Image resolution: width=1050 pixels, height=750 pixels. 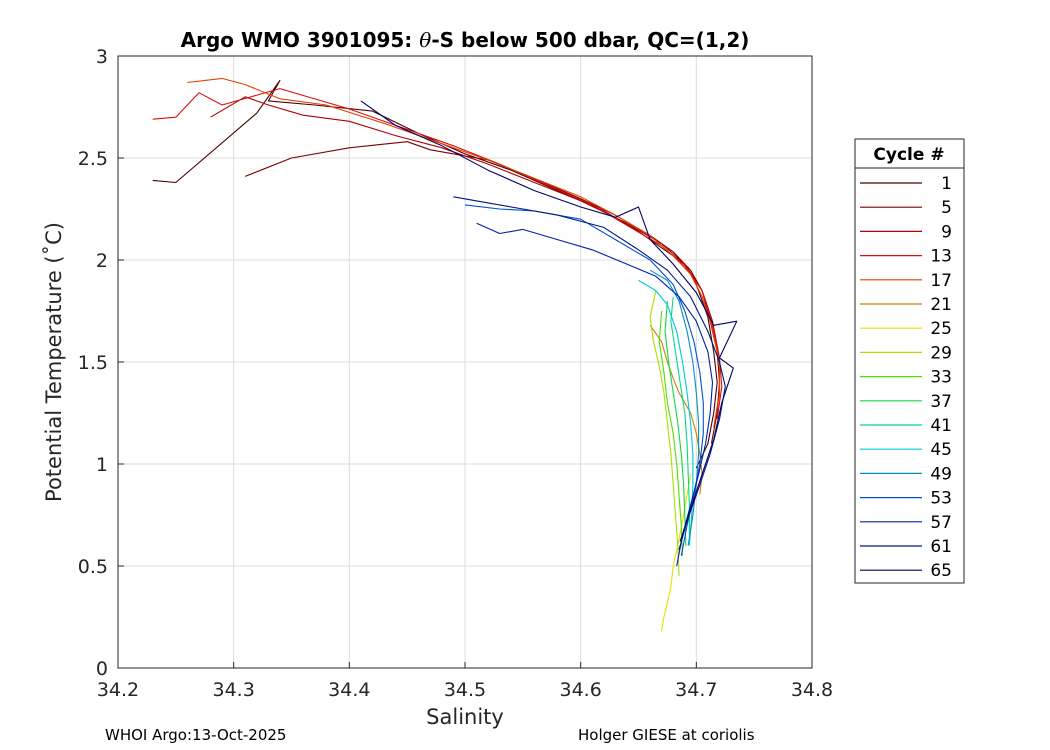 I want to click on x-tick-label: 34.8, so click(x=812, y=690).